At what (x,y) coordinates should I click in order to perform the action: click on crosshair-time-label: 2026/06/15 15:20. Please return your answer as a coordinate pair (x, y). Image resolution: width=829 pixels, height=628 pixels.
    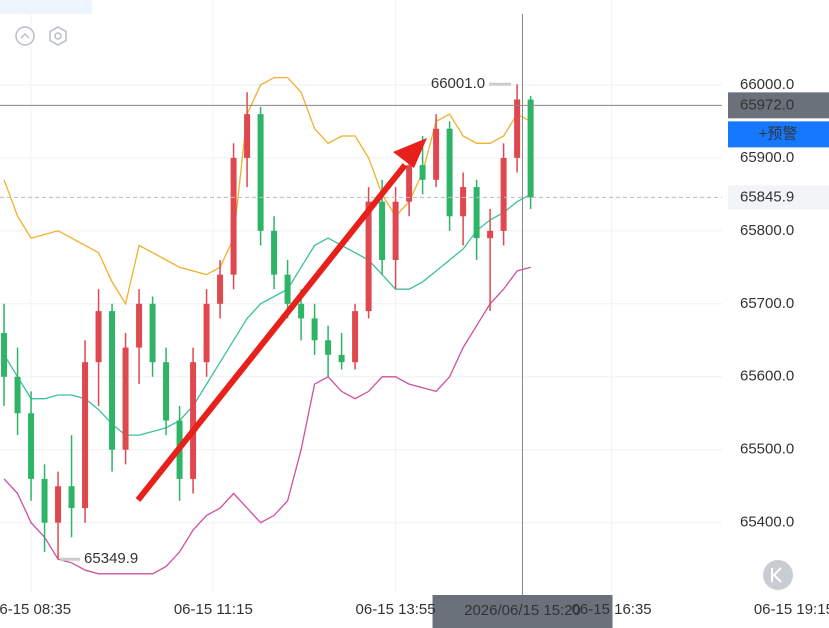
    Looking at the image, I should click on (522, 610).